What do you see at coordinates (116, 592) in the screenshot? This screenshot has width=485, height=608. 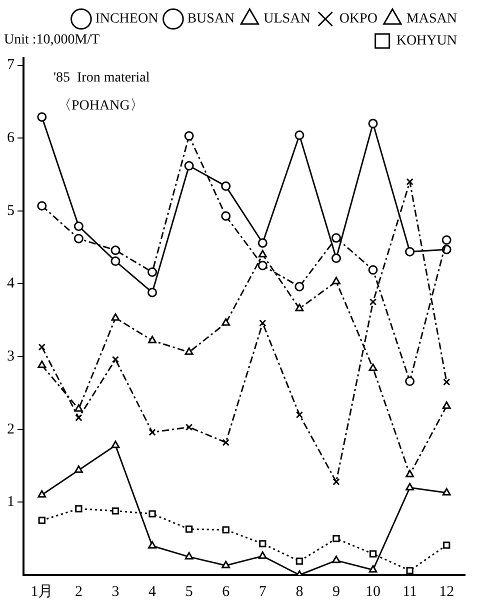 I see `x-tick-label: 3` at bounding box center [116, 592].